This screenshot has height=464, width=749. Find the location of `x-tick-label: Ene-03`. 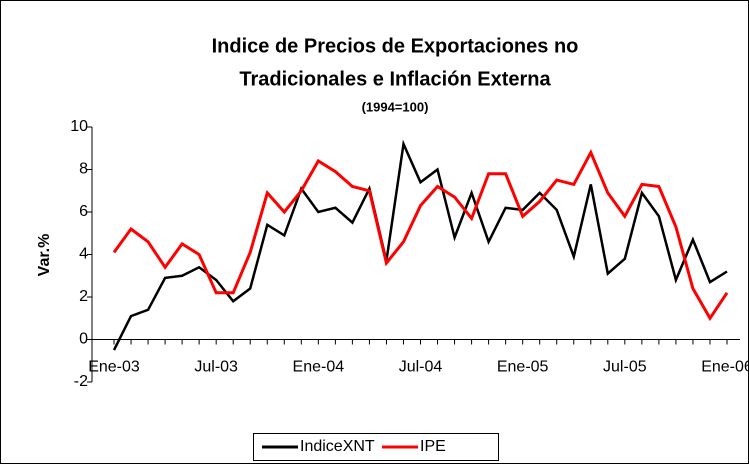

x-tick-label: Ene-03 is located at coordinates (114, 367).